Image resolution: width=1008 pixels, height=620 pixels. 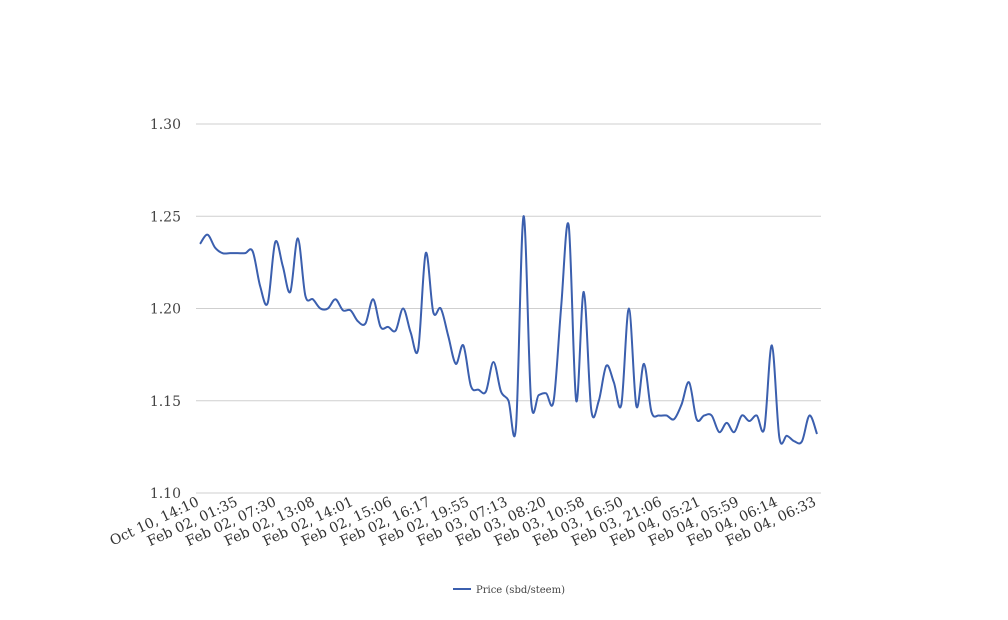 I want to click on y-tick-label: 1.20, so click(x=165, y=310).